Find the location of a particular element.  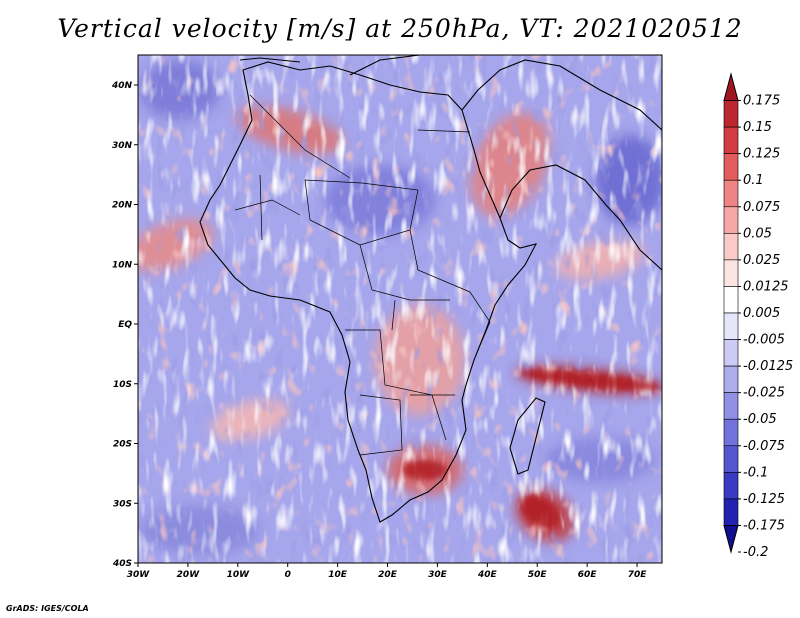

grads-credit: GrADS: IGES/COLA is located at coordinates (47, 608).